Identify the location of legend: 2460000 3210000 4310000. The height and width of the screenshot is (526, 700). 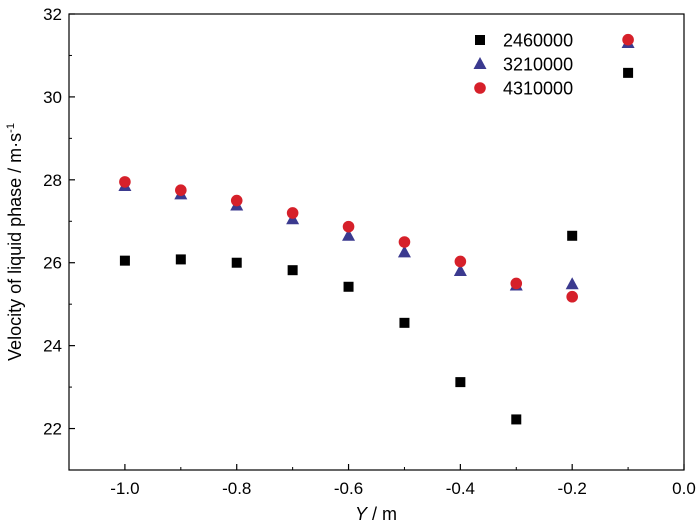
(523, 65).